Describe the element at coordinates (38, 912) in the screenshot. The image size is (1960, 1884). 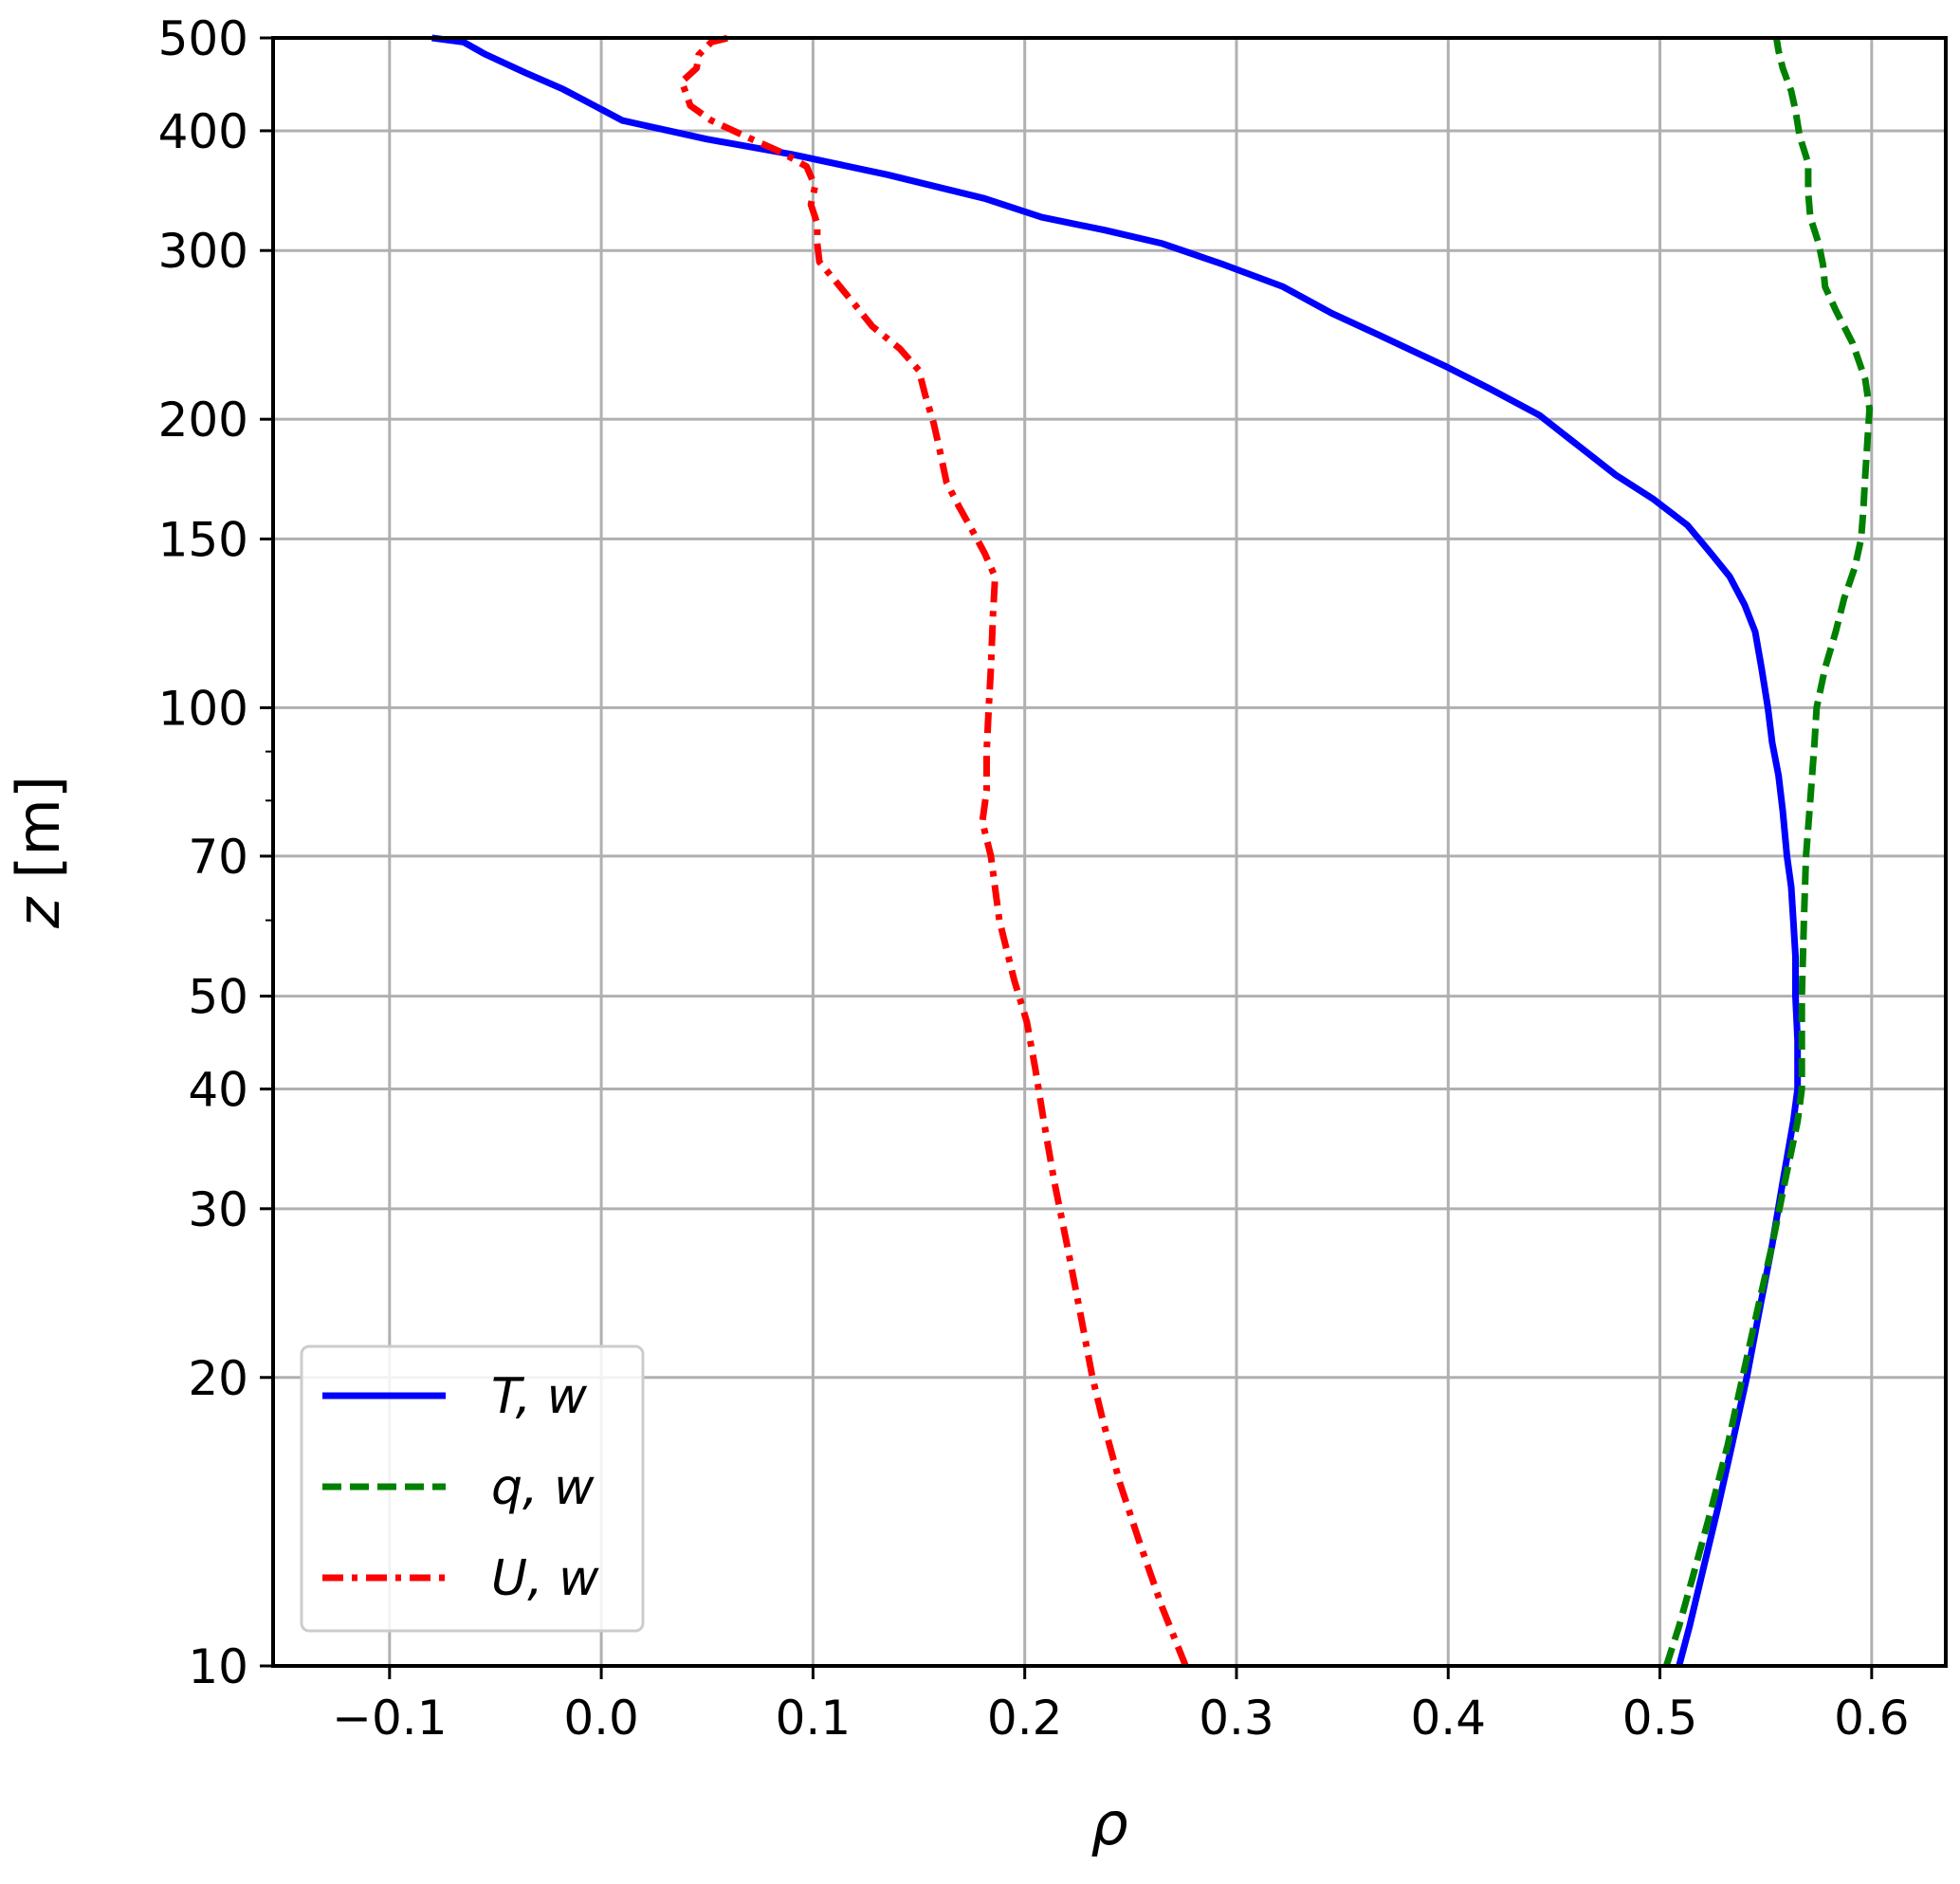
I see `y-axis-label-variable: z` at that location.